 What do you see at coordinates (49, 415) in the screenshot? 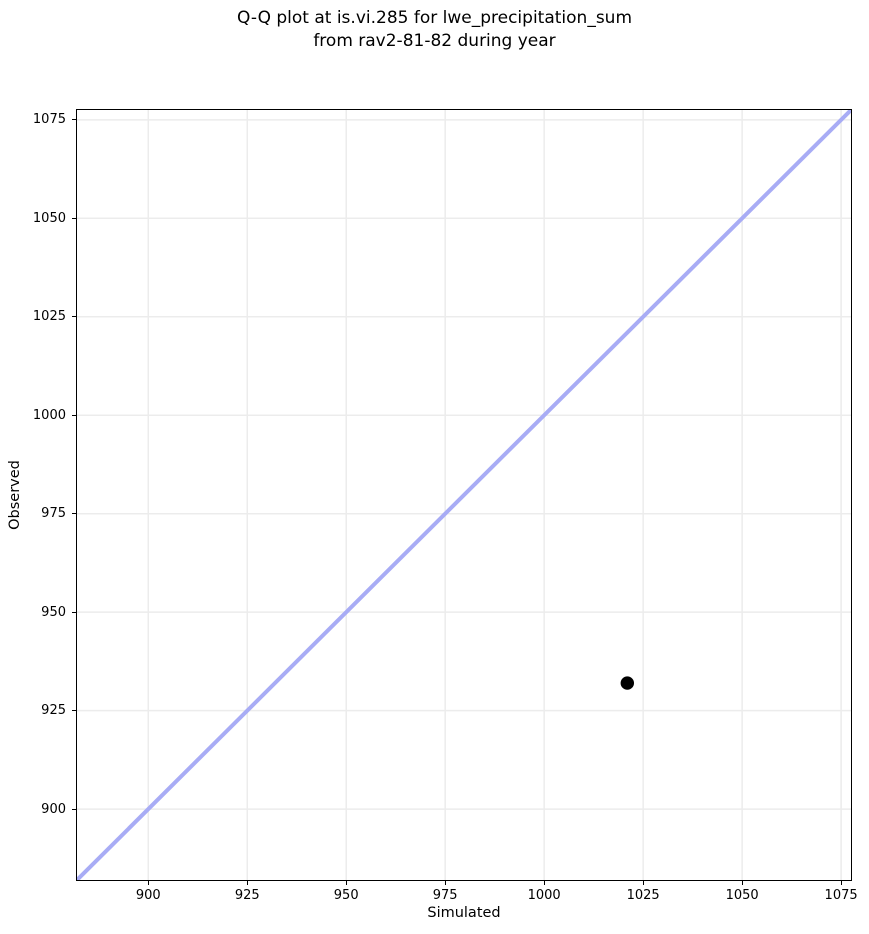
I see `y-tick-label-1000: 1000` at bounding box center [49, 415].